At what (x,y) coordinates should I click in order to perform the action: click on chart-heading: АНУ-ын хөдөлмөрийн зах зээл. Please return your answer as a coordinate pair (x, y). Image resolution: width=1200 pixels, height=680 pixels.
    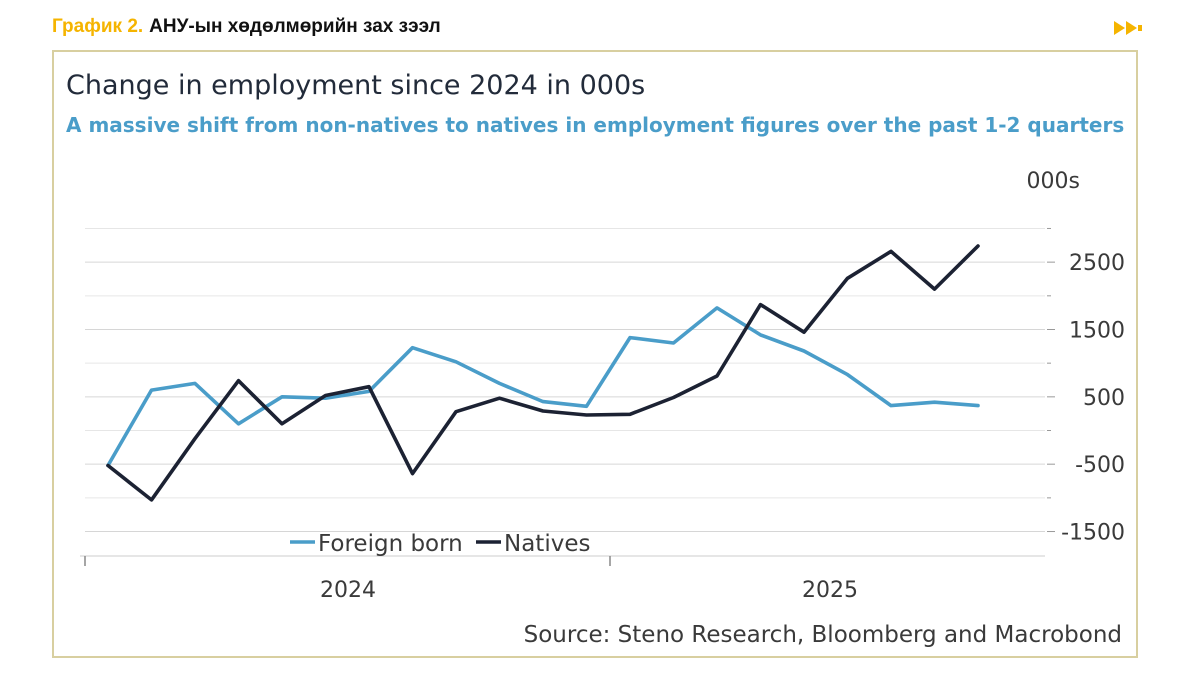
    Looking at the image, I should click on (295, 26).